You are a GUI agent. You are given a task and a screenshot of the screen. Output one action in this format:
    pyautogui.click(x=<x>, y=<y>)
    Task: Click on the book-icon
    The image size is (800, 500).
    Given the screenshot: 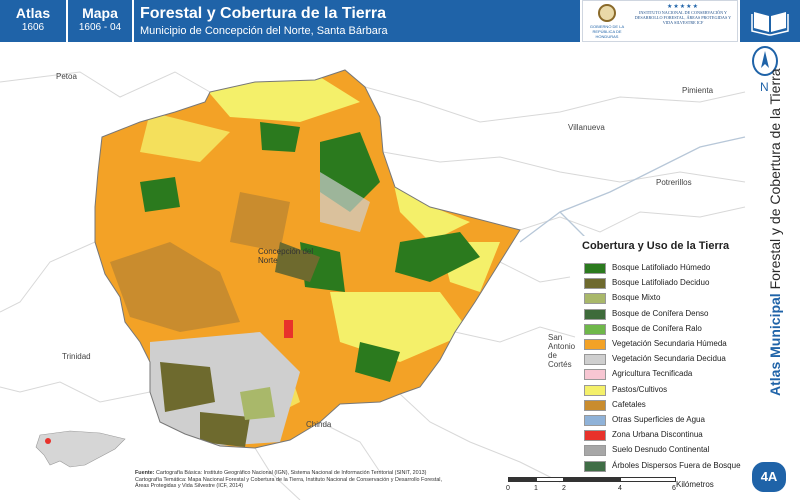 What is the action you would take?
    pyautogui.click(x=770, y=24)
    